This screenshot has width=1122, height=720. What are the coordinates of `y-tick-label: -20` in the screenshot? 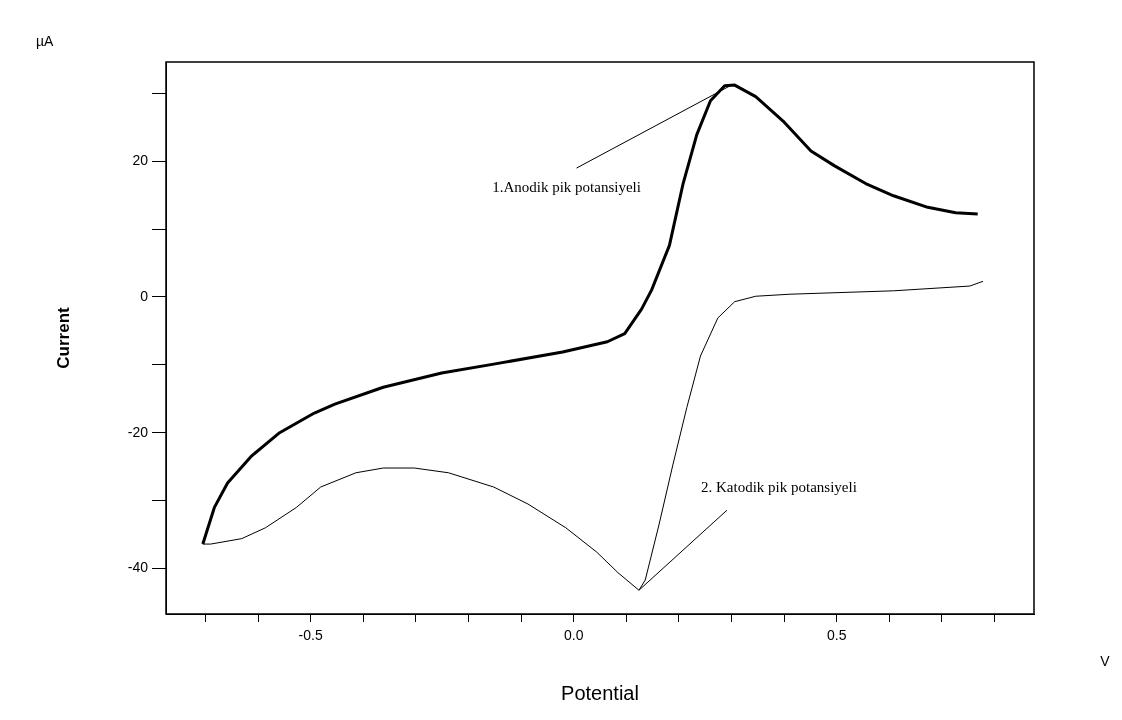 It's located at (138, 431).